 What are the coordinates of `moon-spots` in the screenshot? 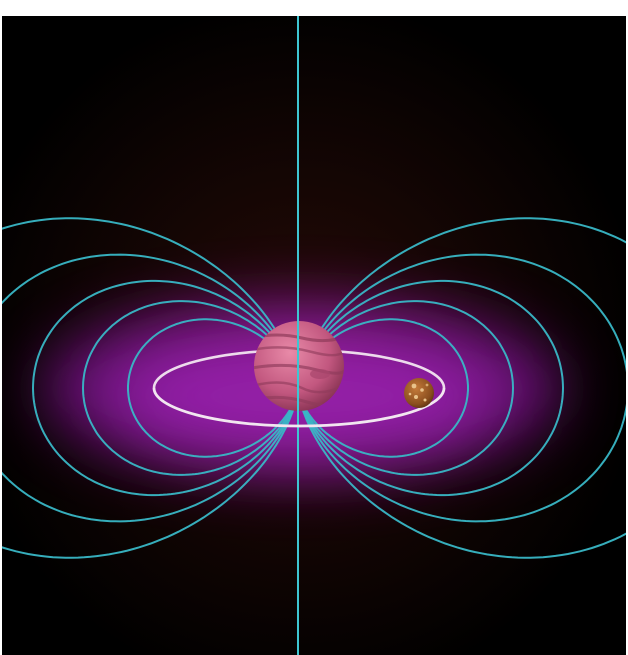 It's located at (418, 392).